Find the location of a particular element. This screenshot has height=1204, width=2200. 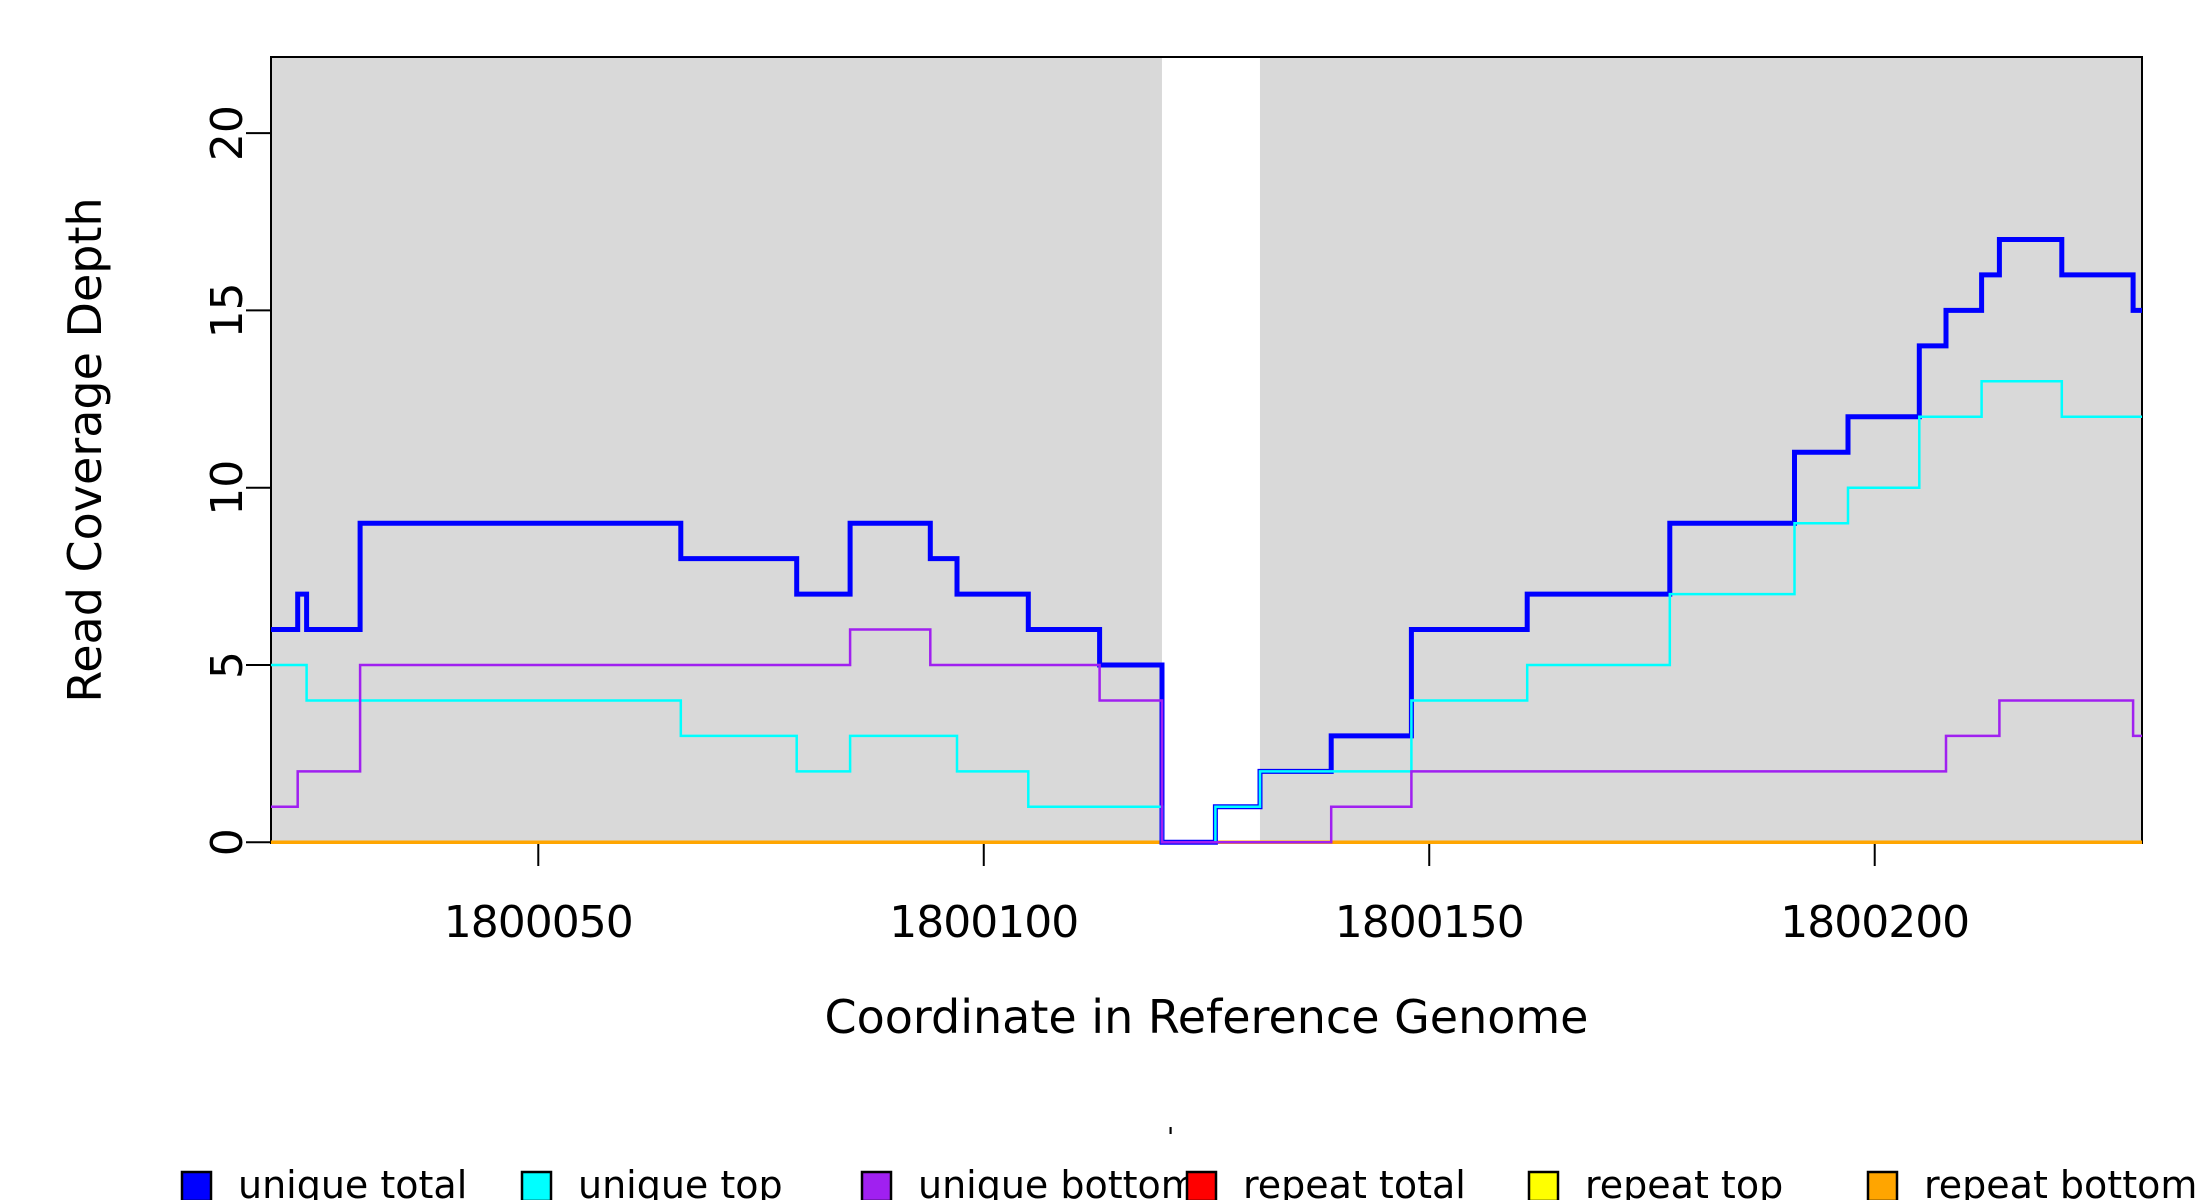

x-tick-label: 1800050 is located at coordinates (538, 922).